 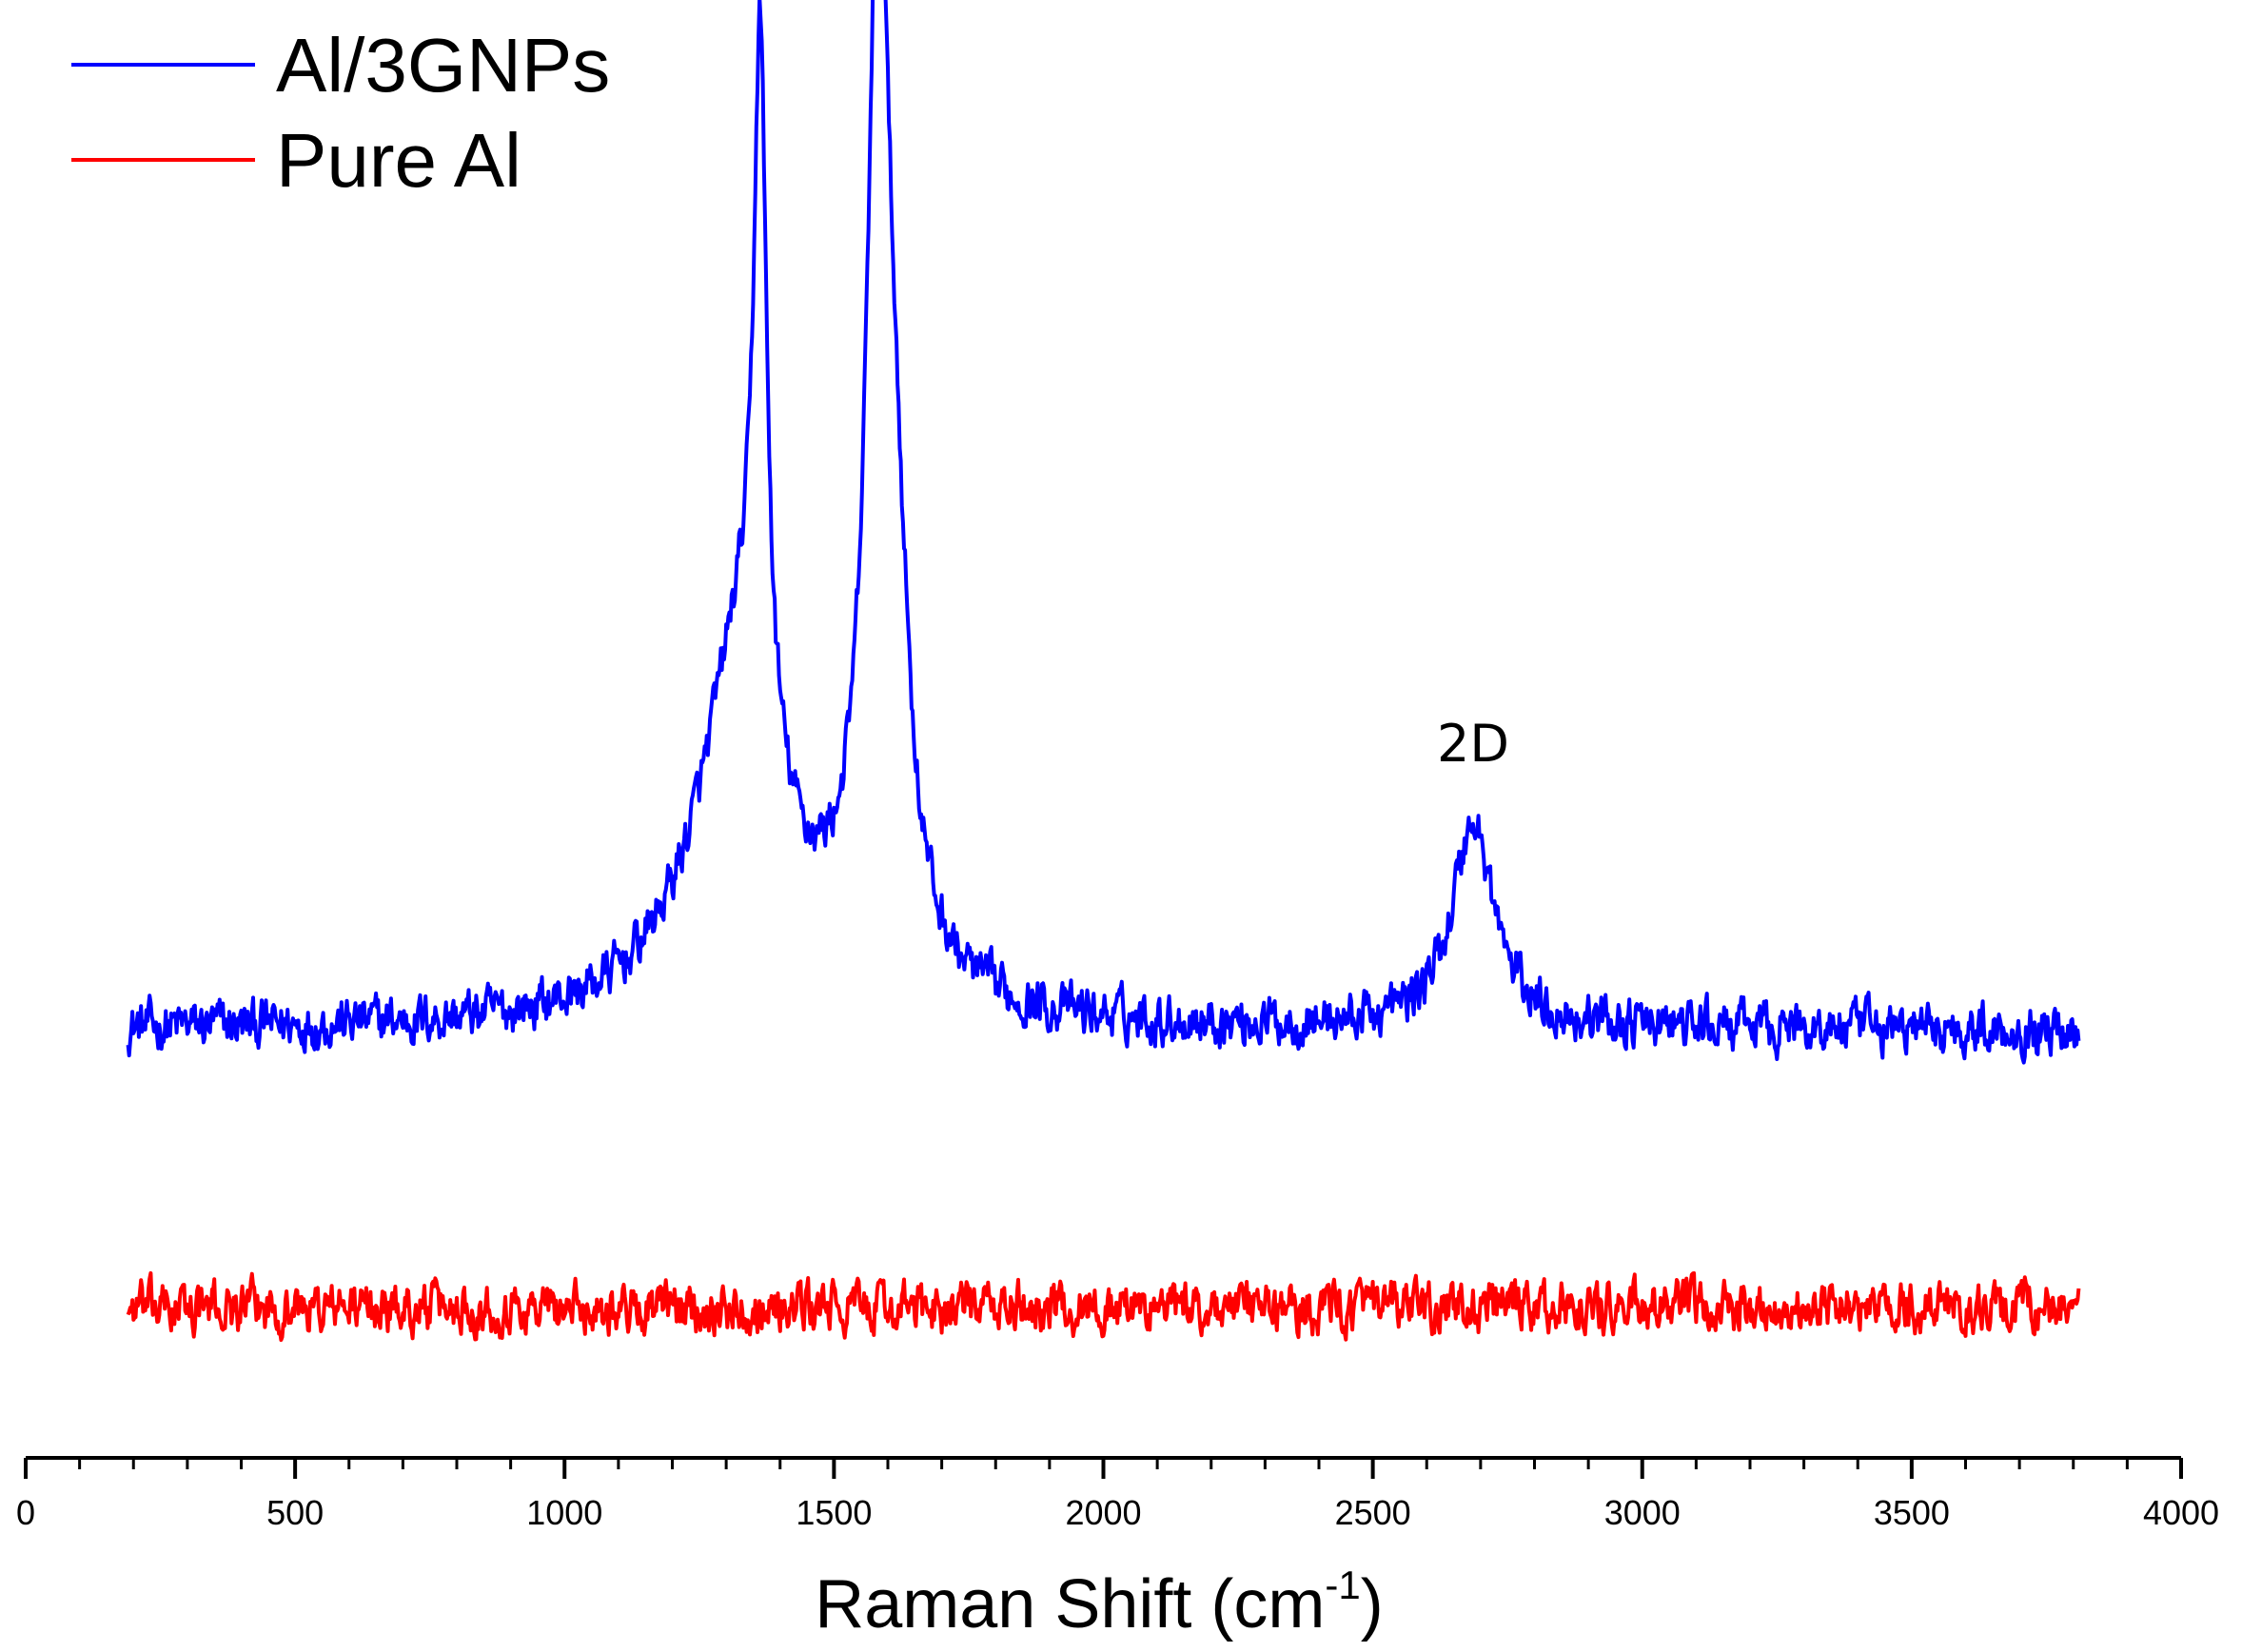 I want to click on x-tick-label: 500, so click(x=295, y=1513).